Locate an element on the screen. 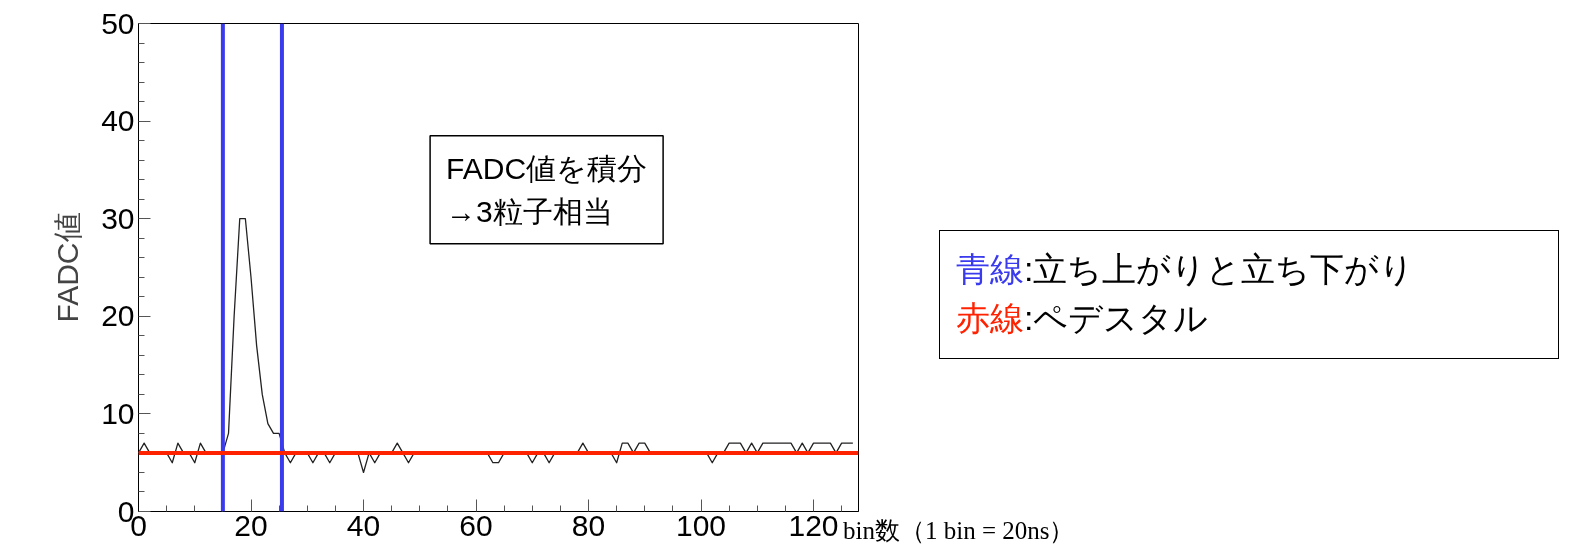 The image size is (1592, 556). y-tick-label: 50 is located at coordinates (118, 23).